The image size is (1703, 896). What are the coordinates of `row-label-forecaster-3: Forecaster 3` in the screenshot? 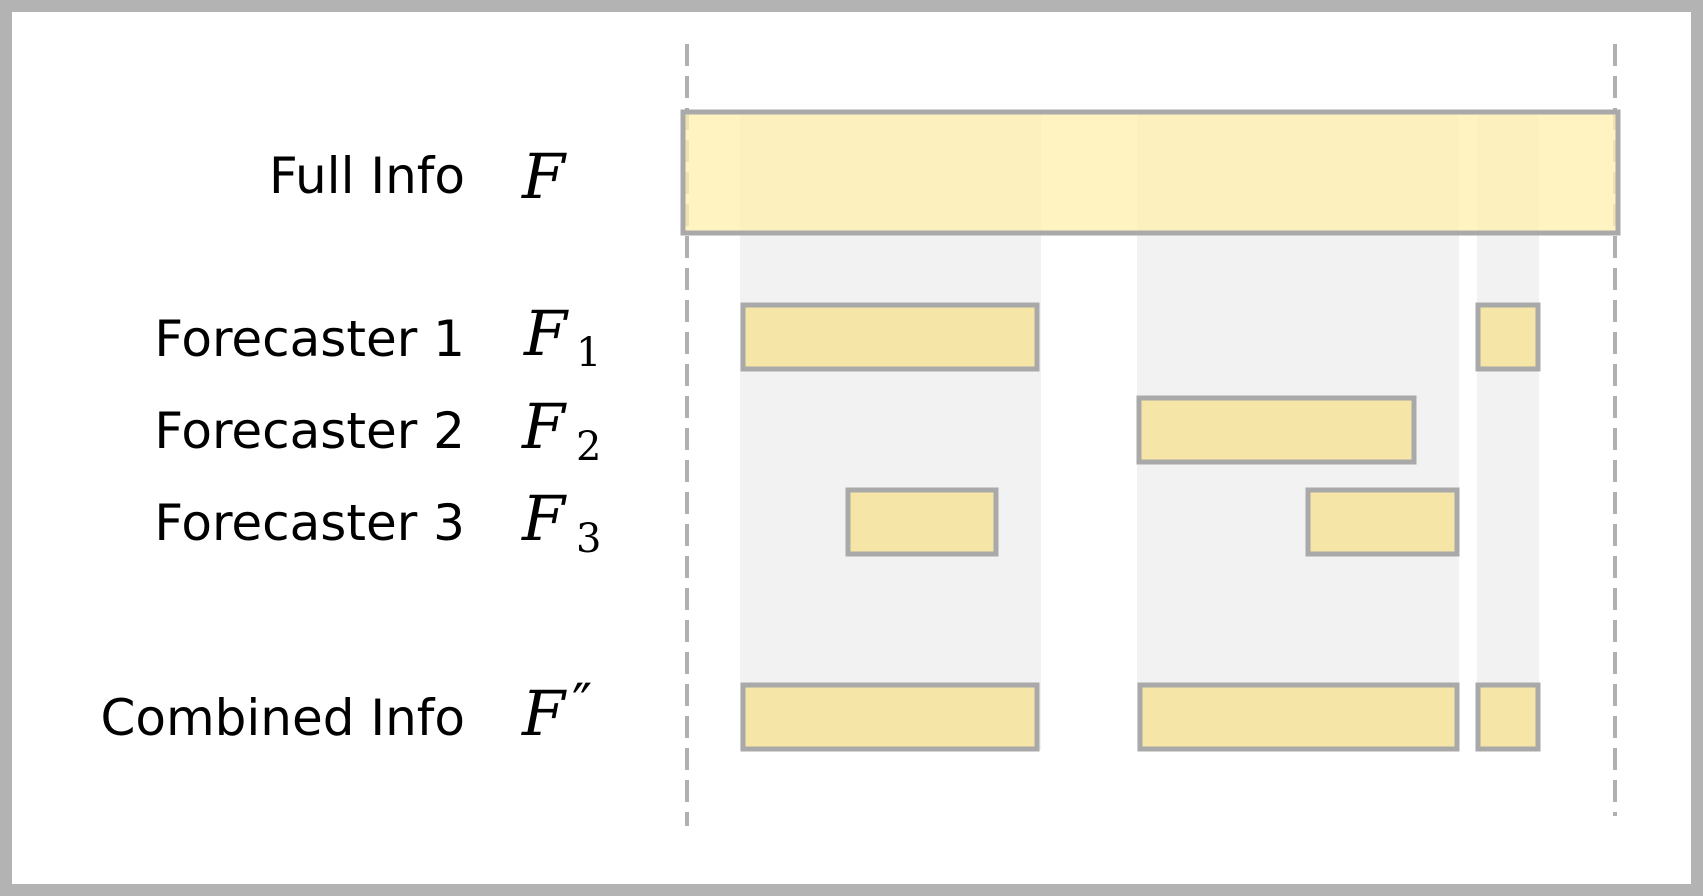 It's located at (309, 523).